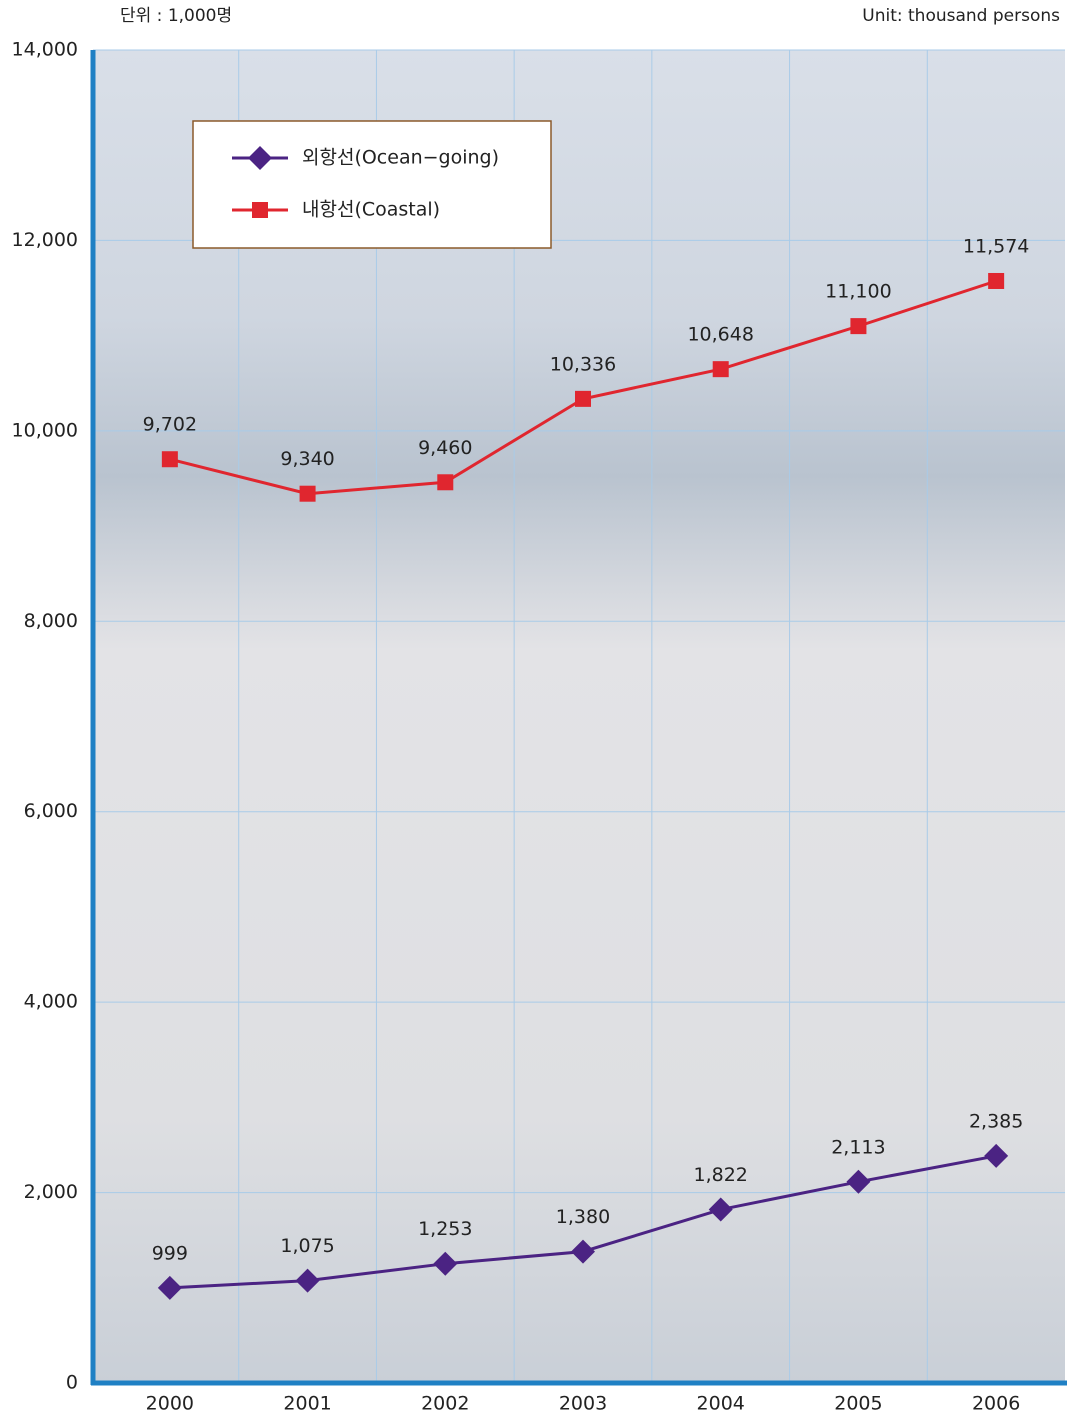 This screenshot has height=1419, width=1071. I want to click on unit-label: Unit: thousand persons, so click(961, 16).